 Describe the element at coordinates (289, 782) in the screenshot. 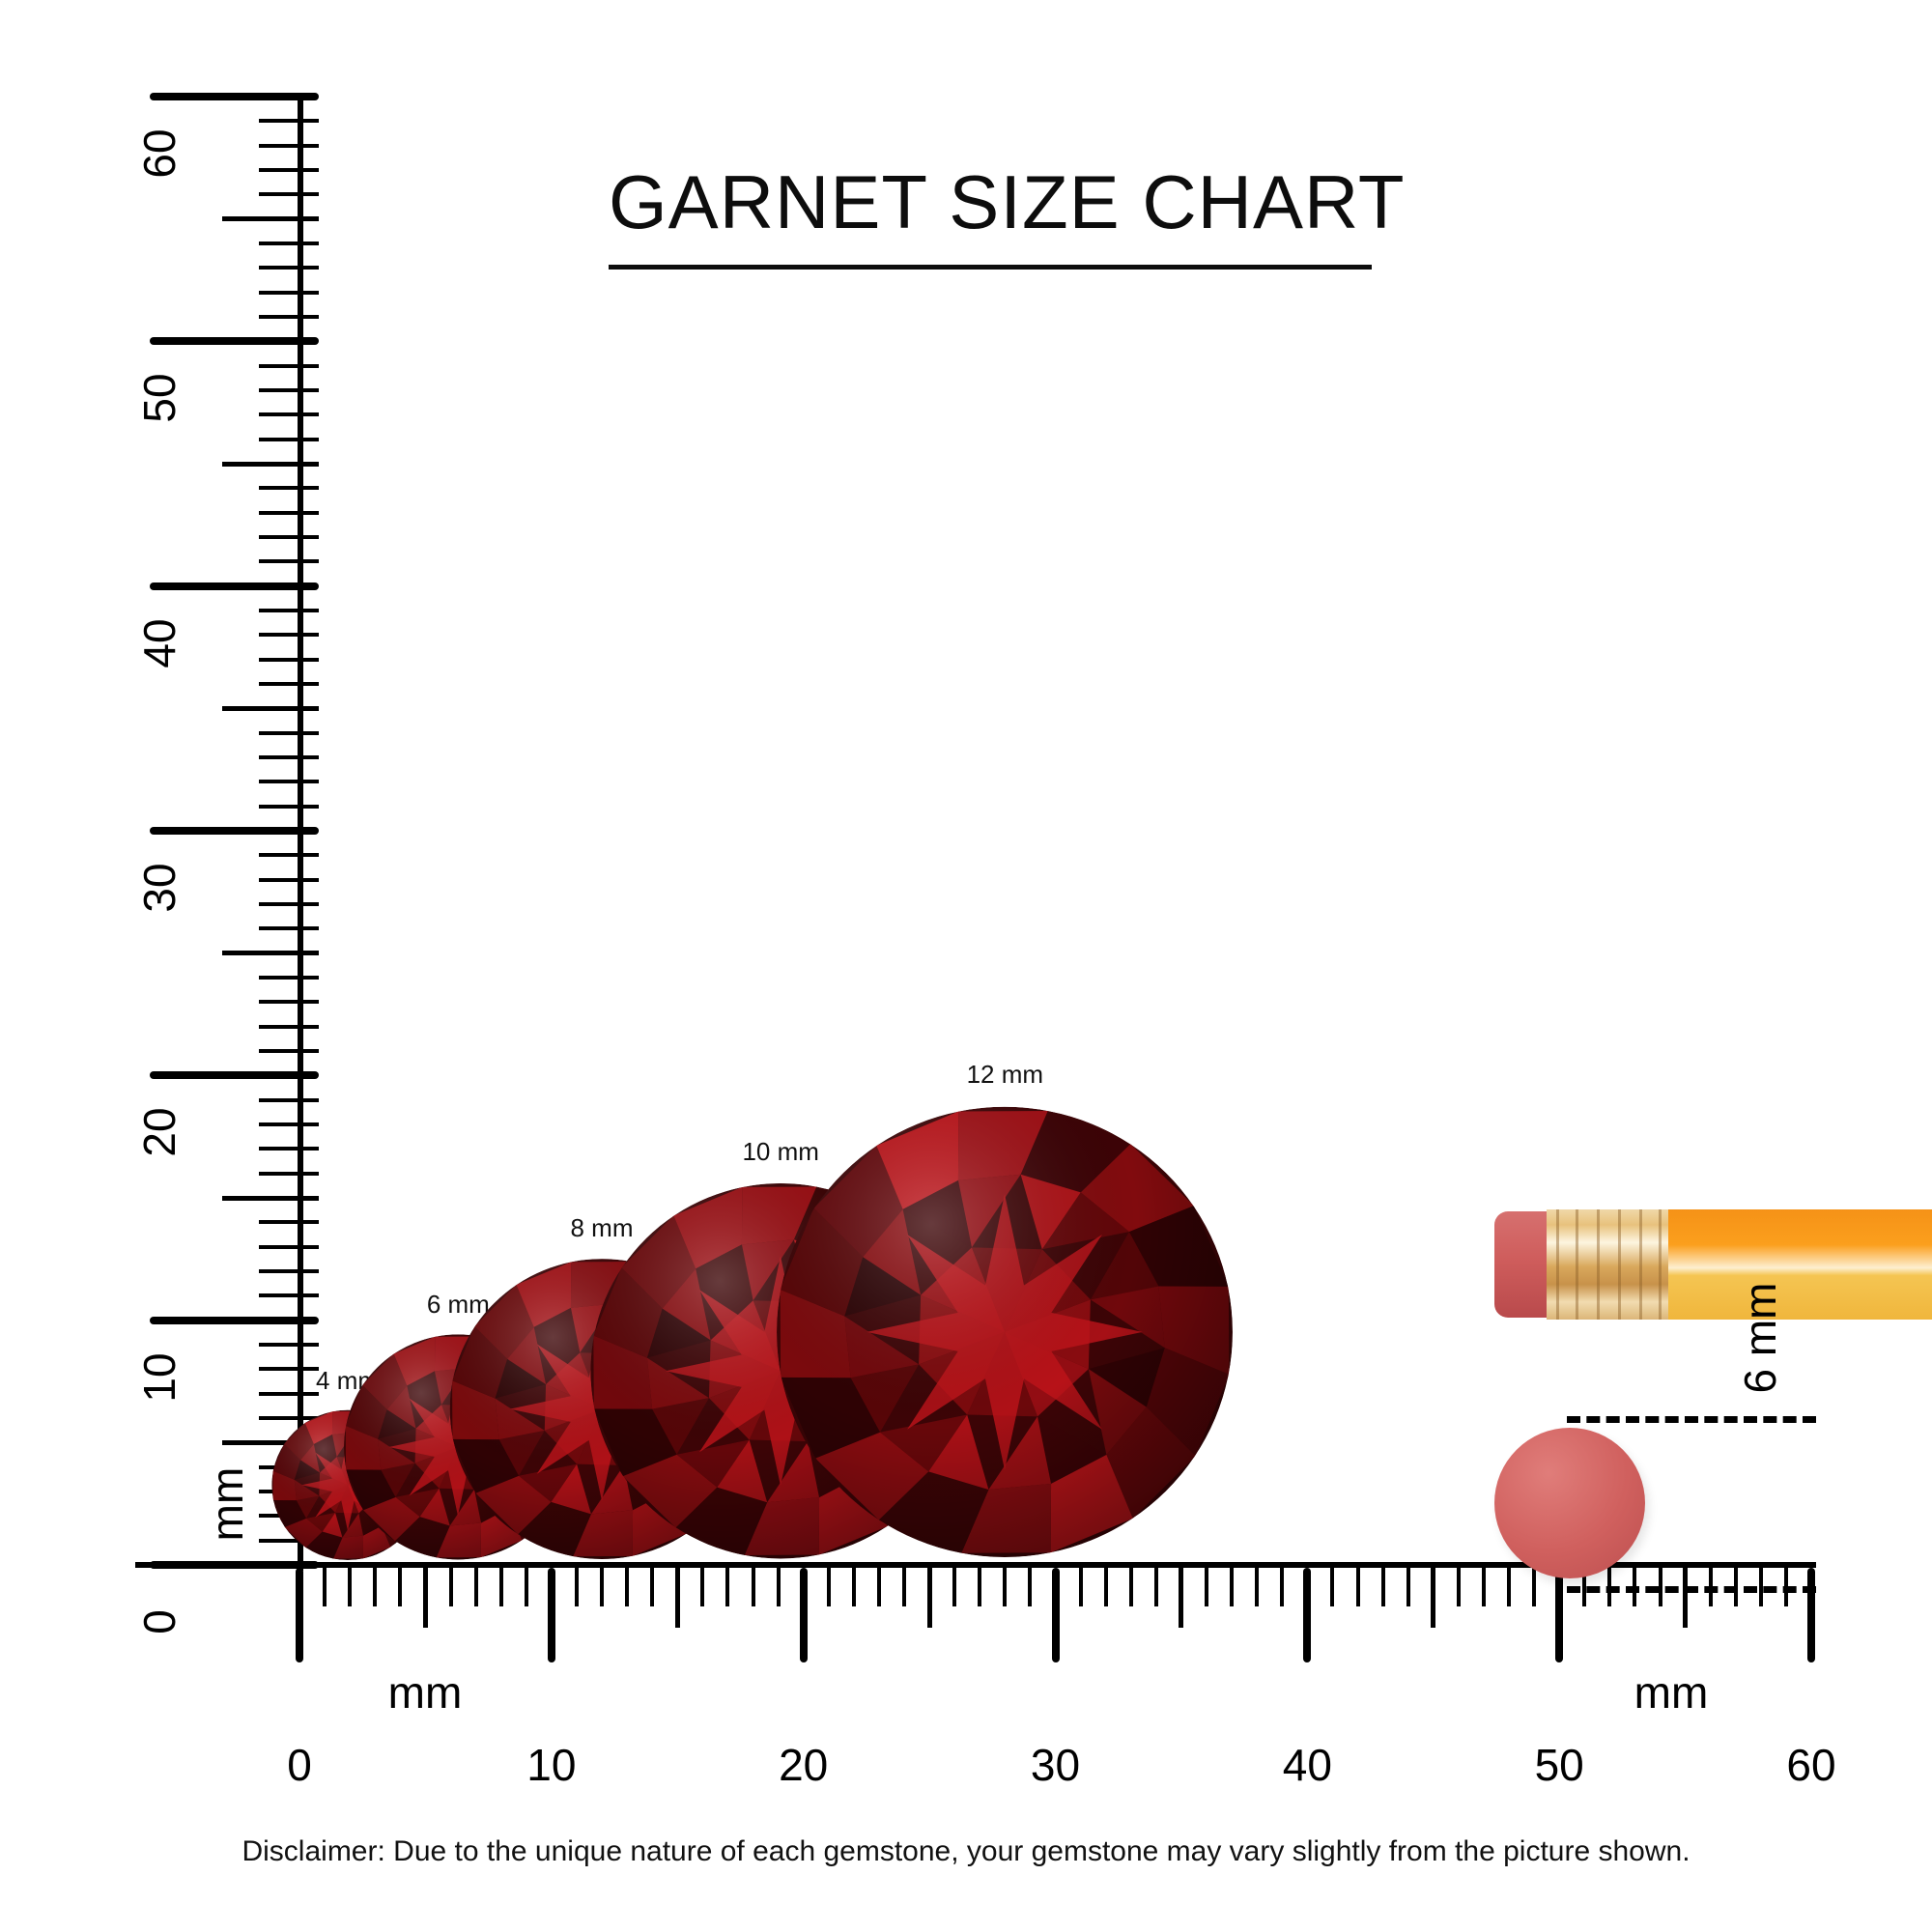

I see `vertical-tick-32mm` at that location.